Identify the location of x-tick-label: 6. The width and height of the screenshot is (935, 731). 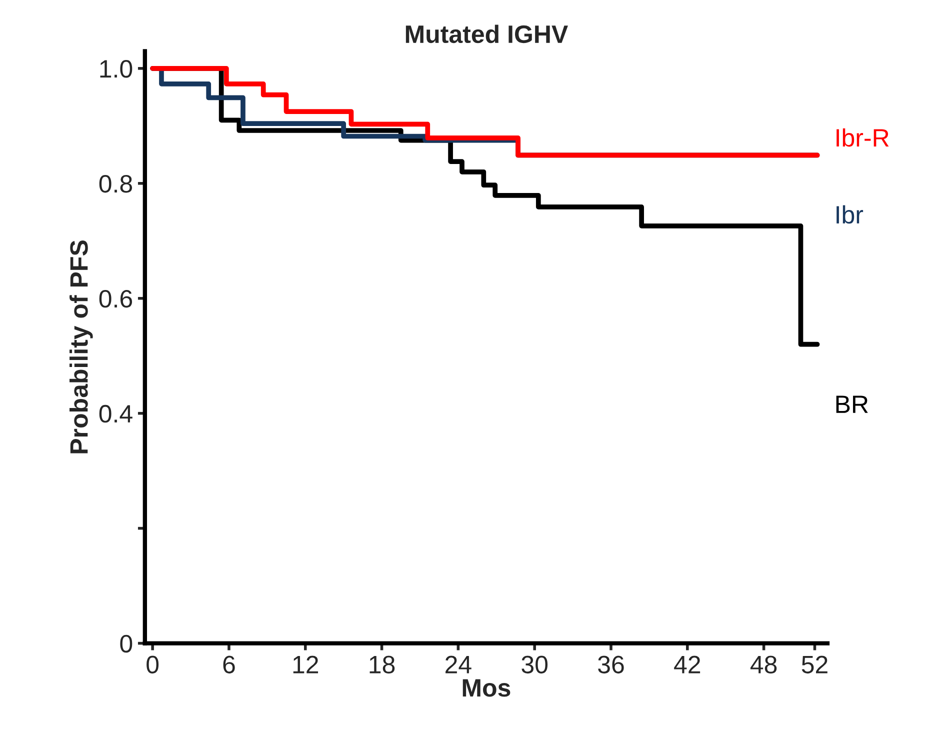
(229, 665).